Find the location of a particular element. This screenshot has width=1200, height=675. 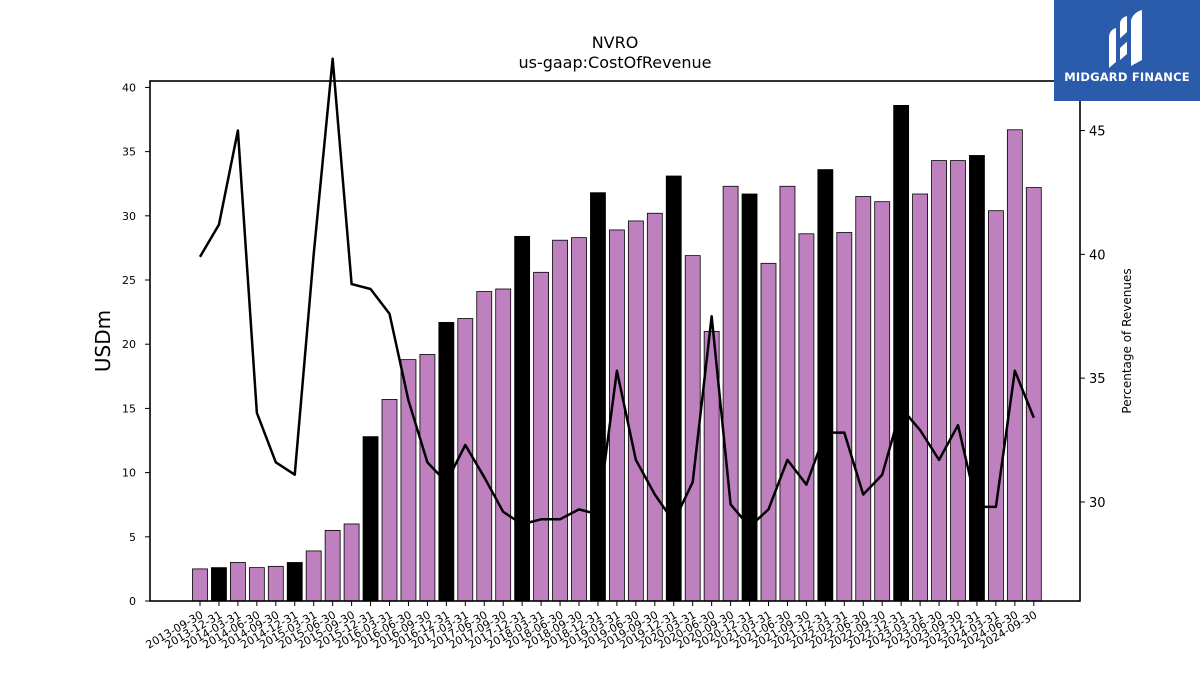

midgard-finance-logo: MIDGARD FINANCE is located at coordinates (1127, 50).